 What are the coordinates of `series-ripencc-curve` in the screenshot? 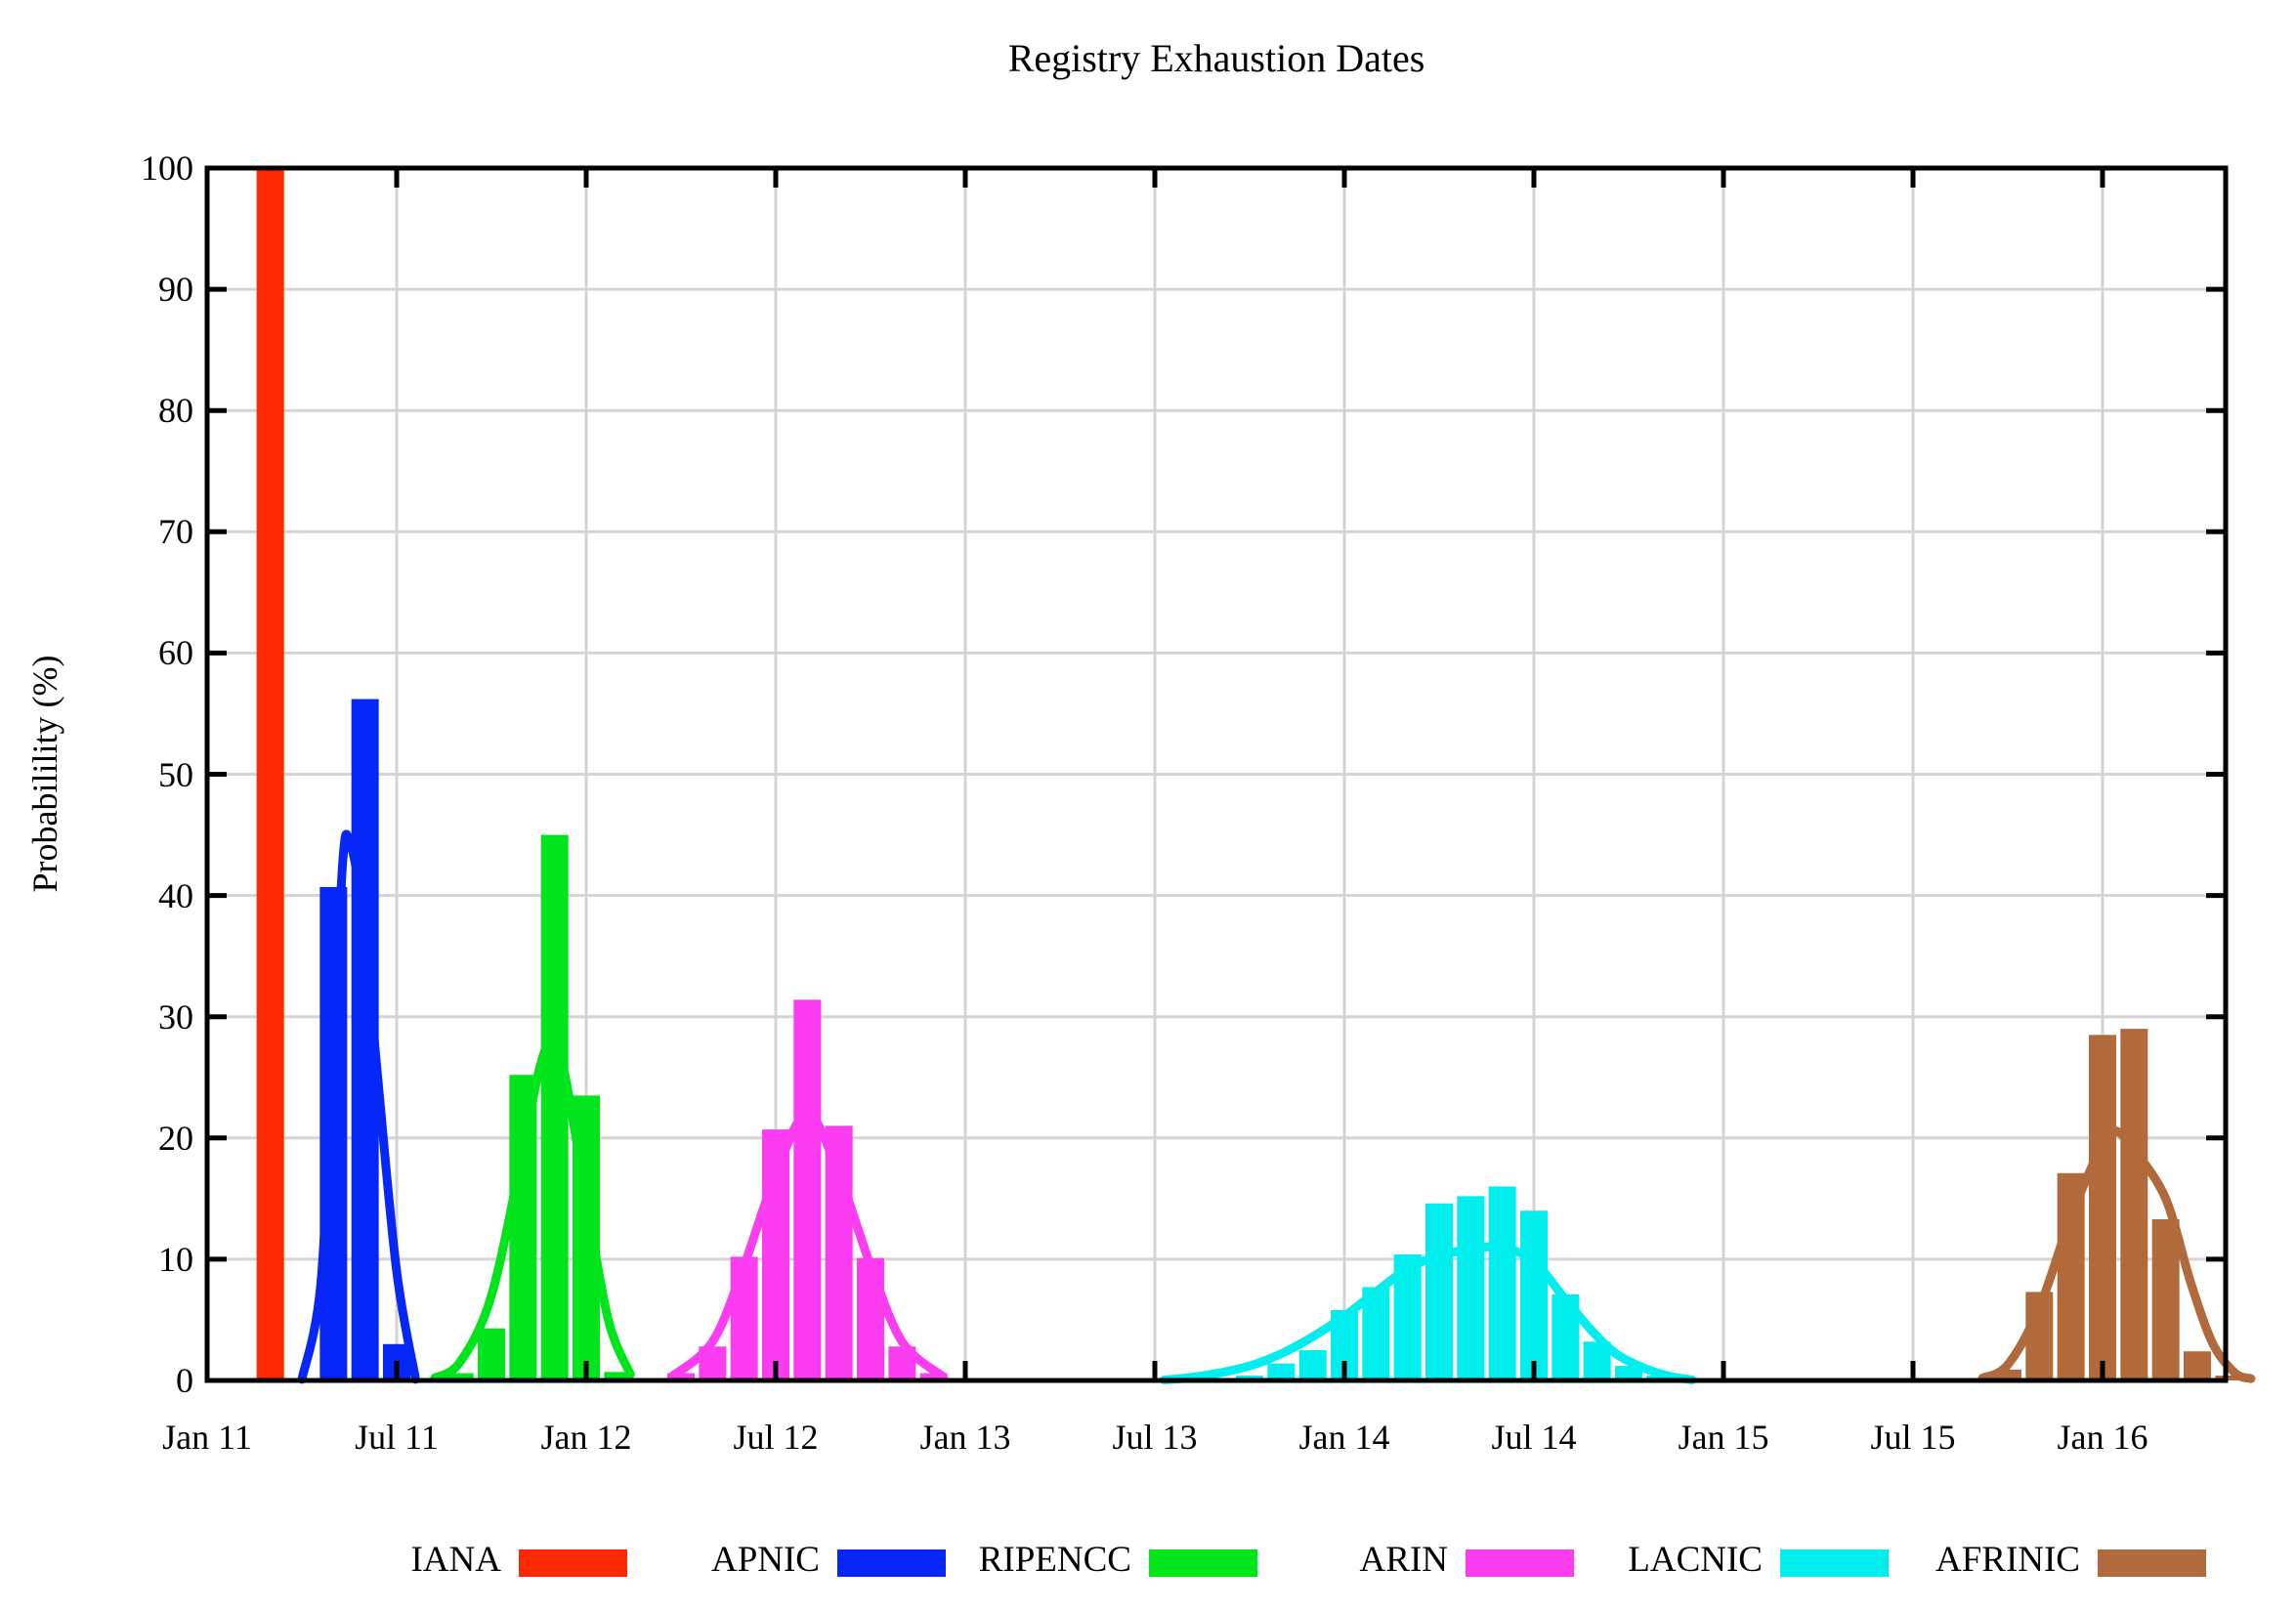 It's located at (533, 1209).